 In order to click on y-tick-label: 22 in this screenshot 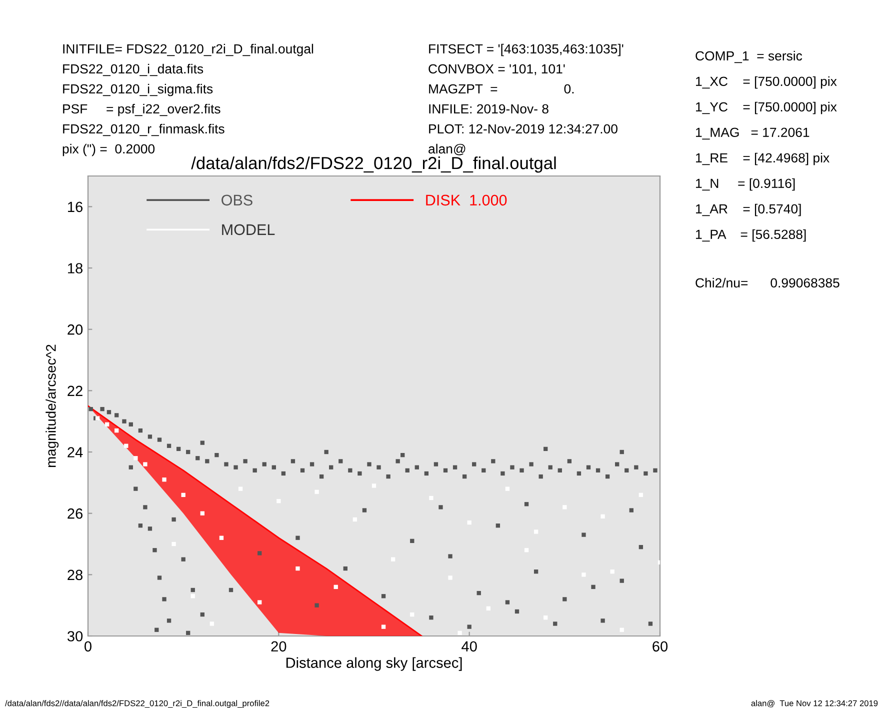, I will do `click(75, 391)`.